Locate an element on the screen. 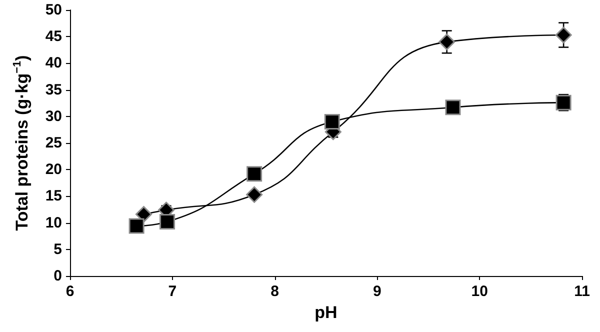 The width and height of the screenshot is (600, 332). y-tick-label: 10 is located at coordinates (53, 223).